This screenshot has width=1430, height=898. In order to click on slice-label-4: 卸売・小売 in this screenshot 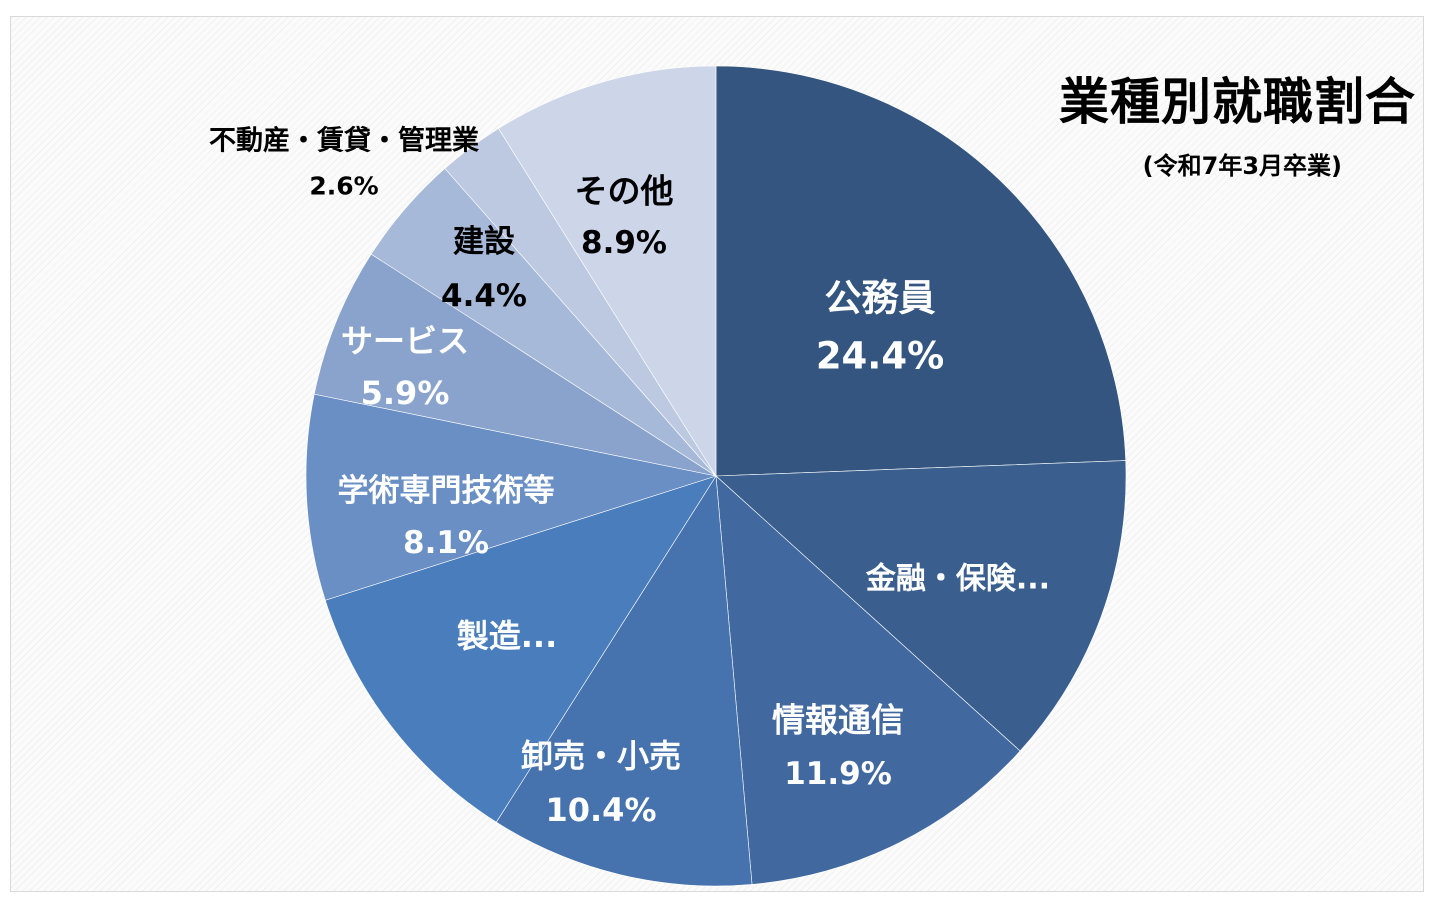, I will do `click(601, 756)`.